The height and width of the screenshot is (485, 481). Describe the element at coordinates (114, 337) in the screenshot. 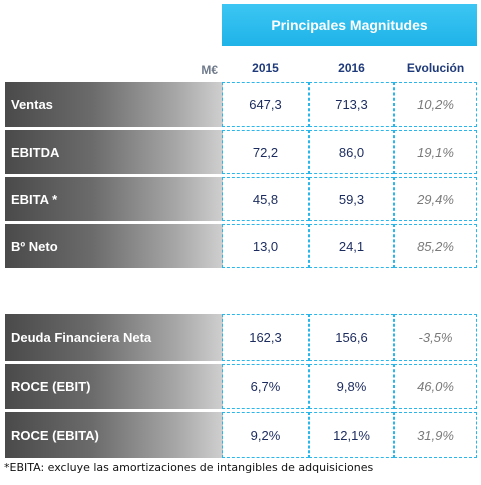

I see `row-label-deuda-financiera-neta: Deuda Financiera Neta` at that location.